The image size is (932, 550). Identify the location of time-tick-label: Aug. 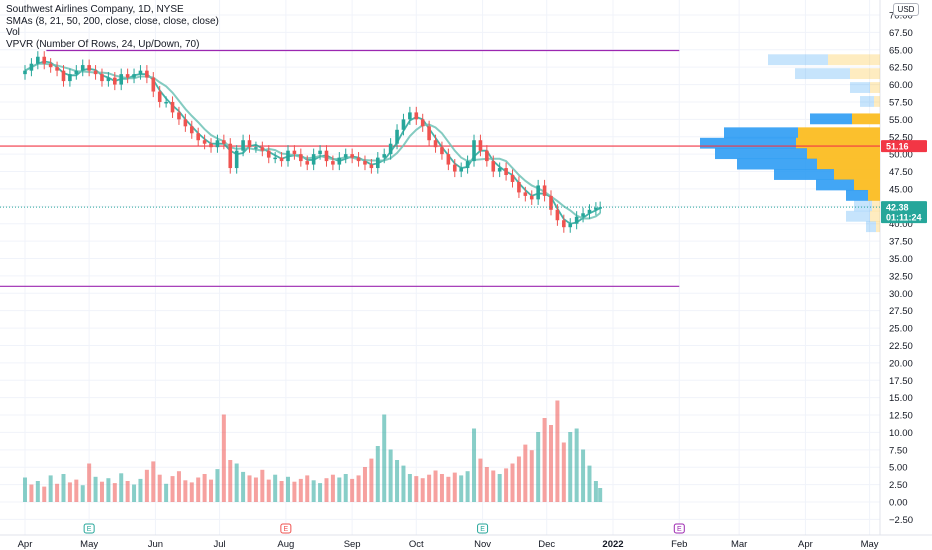
(285, 544).